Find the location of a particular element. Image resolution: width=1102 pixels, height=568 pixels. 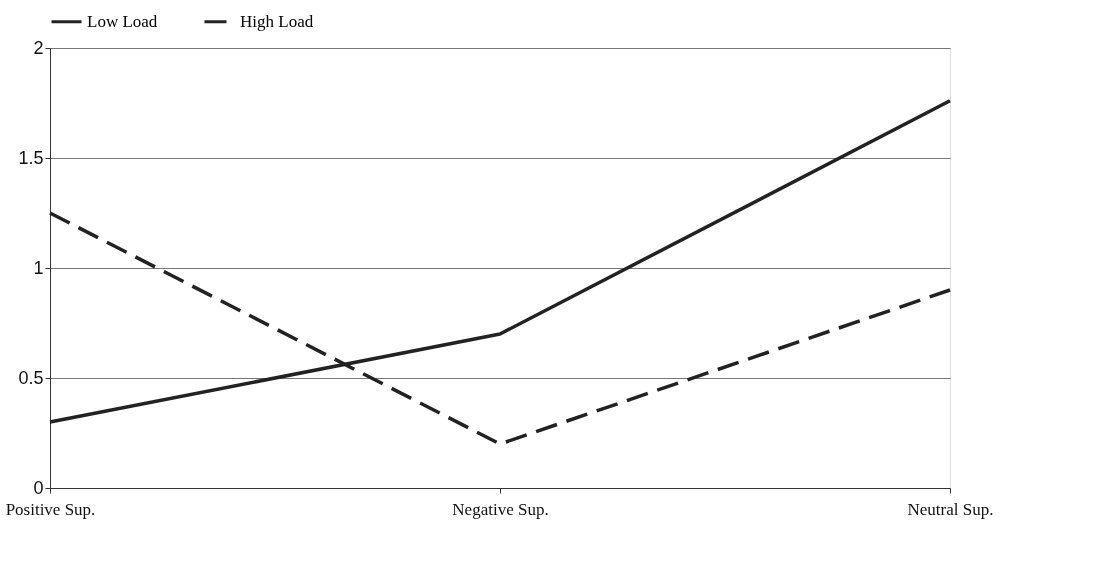

y-tick-label: 1 is located at coordinates (38, 267).